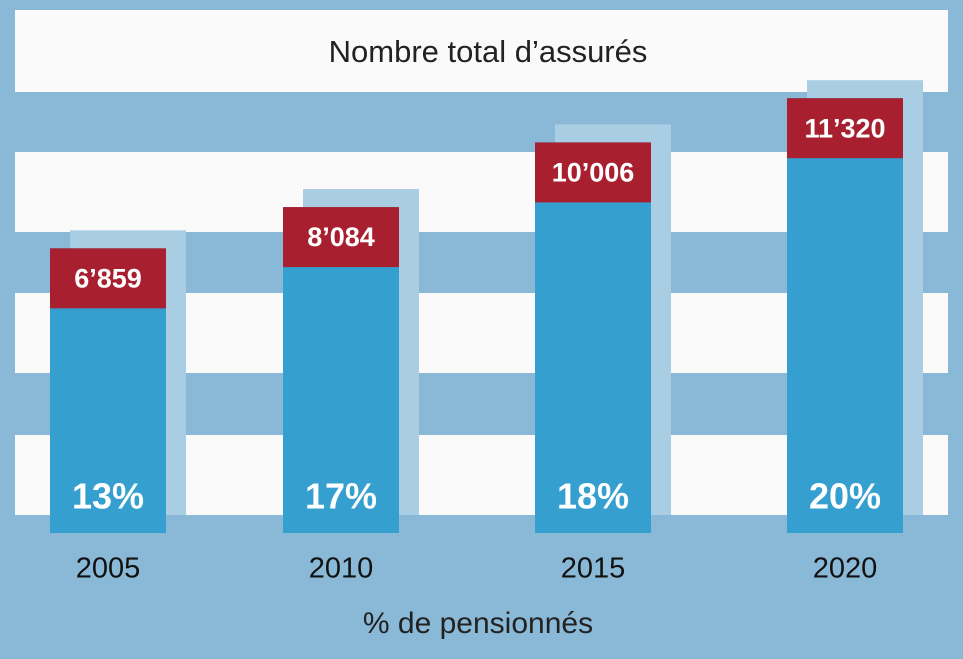 The height and width of the screenshot is (659, 963). Describe the element at coordinates (108, 496) in the screenshot. I see `percent-label: 13%` at that location.